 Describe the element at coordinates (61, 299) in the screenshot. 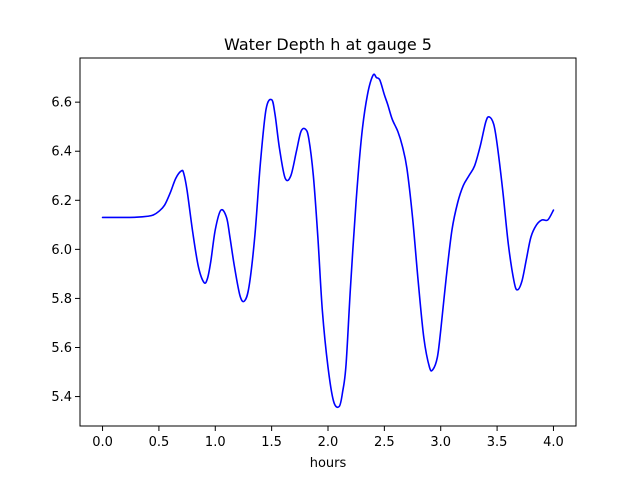

I see `y-tick-label: 5.8` at that location.